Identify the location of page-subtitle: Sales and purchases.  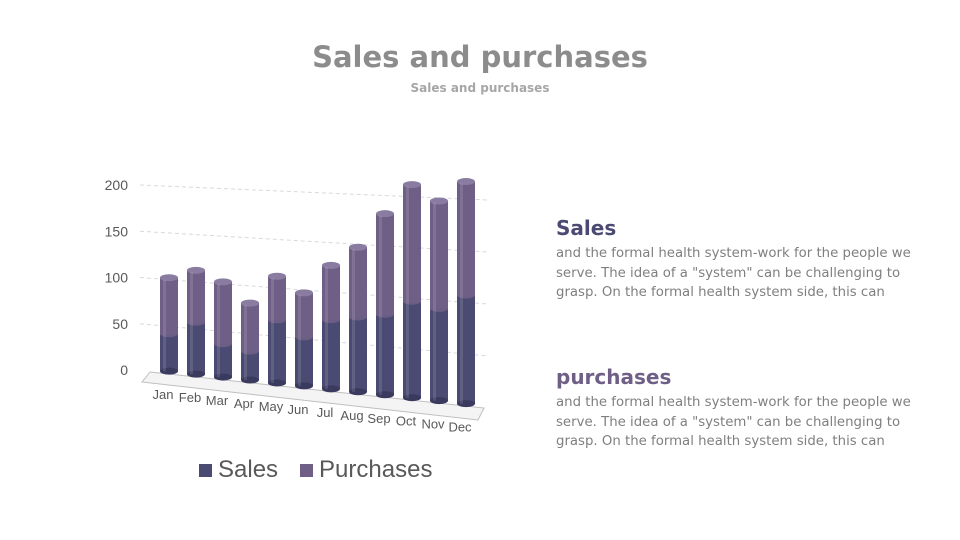
(480, 88).